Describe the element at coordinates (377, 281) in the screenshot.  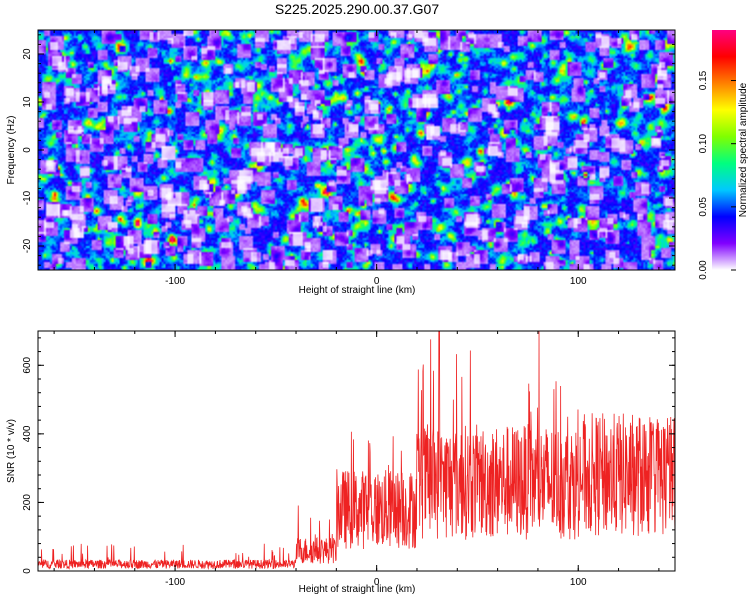
I see `heatmap-x-tick-label: 0` at that location.